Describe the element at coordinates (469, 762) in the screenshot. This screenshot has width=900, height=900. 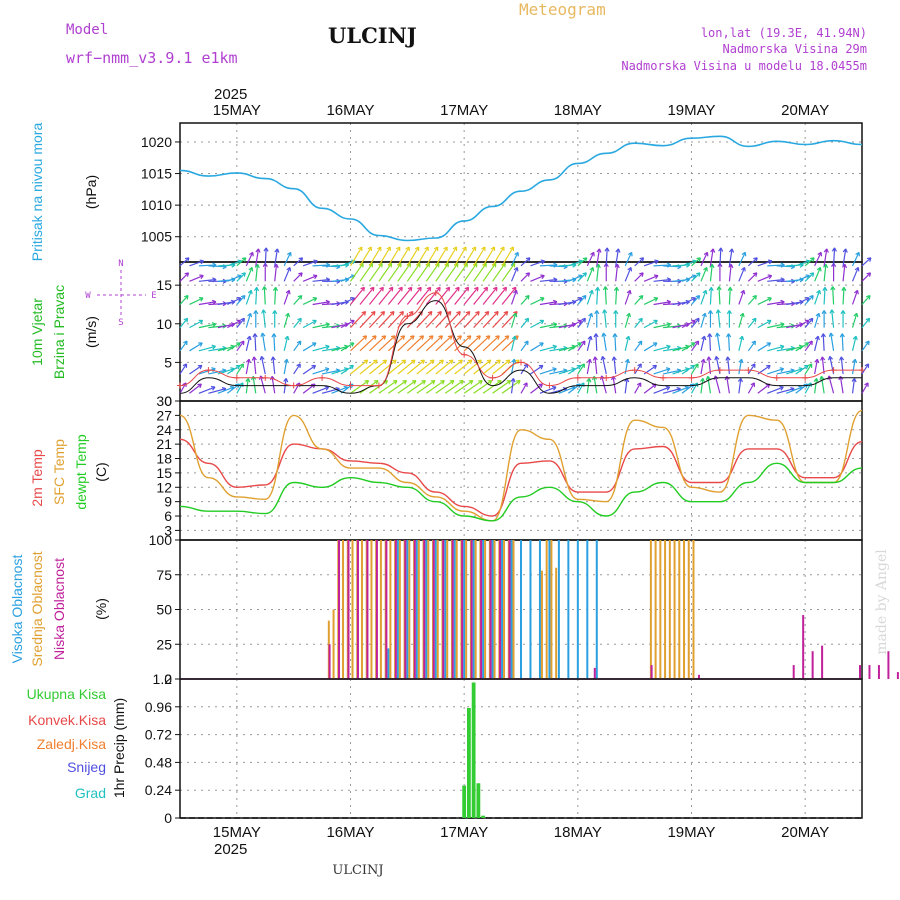
I see `precip-bar` at that location.